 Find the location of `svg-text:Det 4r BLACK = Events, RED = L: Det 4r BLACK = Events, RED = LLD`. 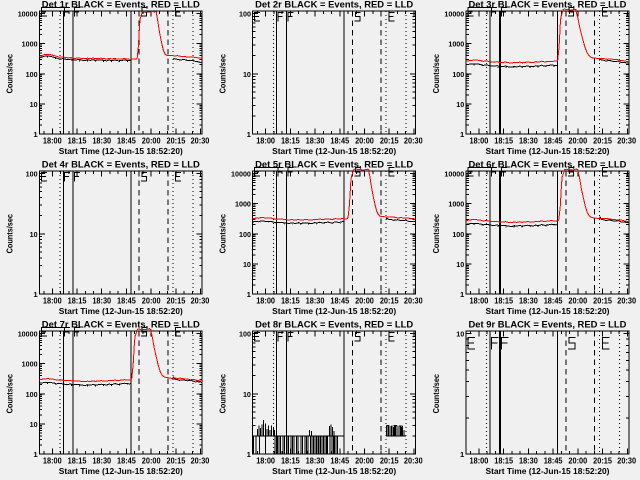

svg-text:Det 4r BLACK = Events, RED = L: Det 4r BLACK = Events, RED = LLD is located at coordinates (121, 165).